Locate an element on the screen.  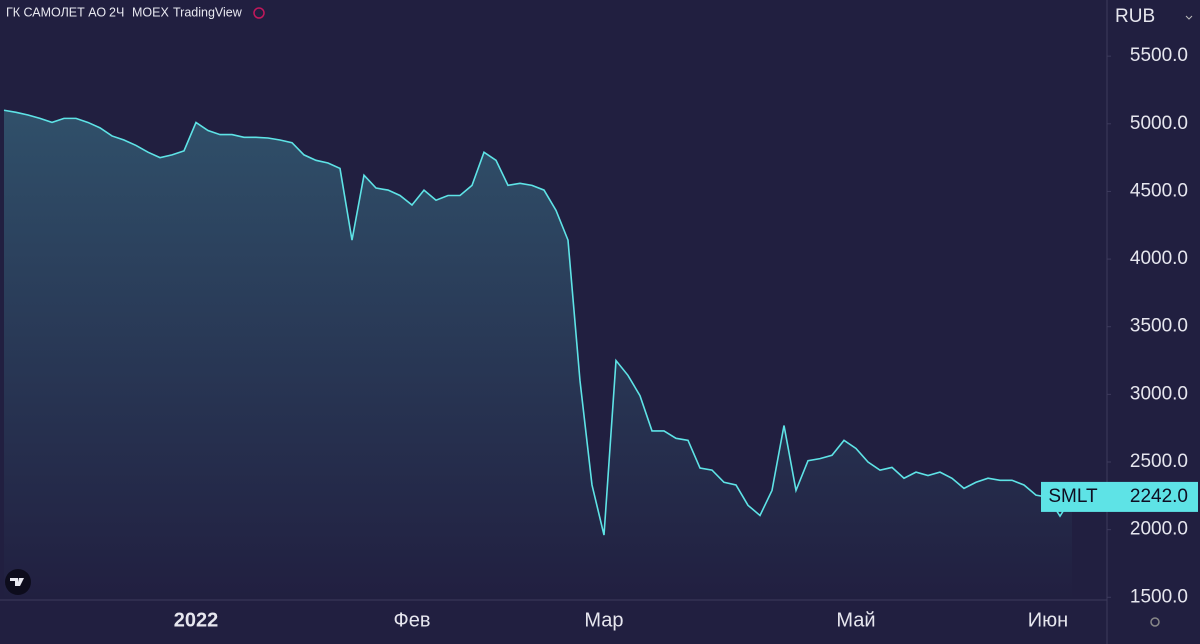
y-tick-label: 4500.0 is located at coordinates (1159, 190).